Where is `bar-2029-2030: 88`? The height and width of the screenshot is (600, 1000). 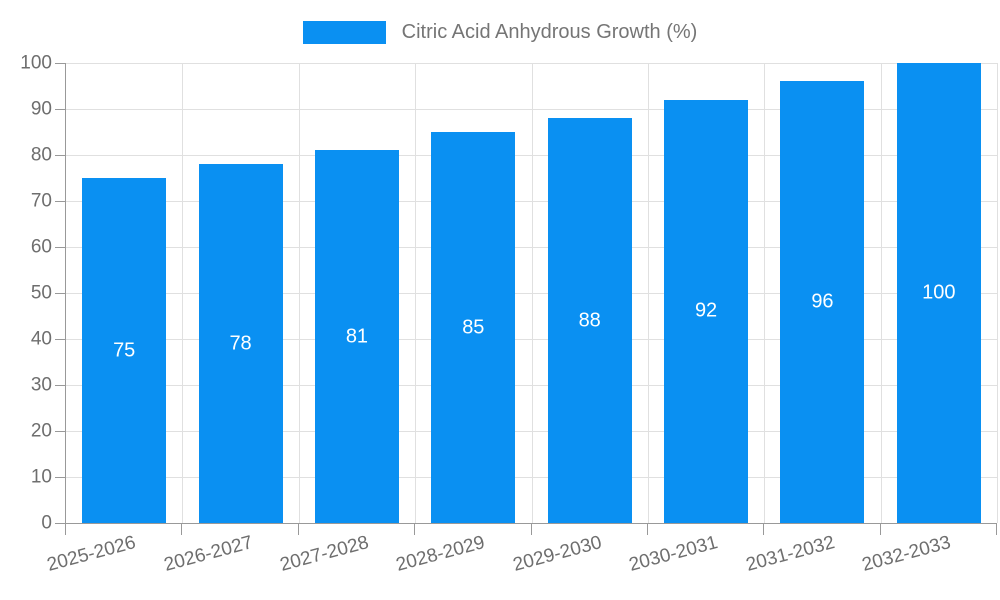
bar-2029-2030: 88 is located at coordinates (589, 320).